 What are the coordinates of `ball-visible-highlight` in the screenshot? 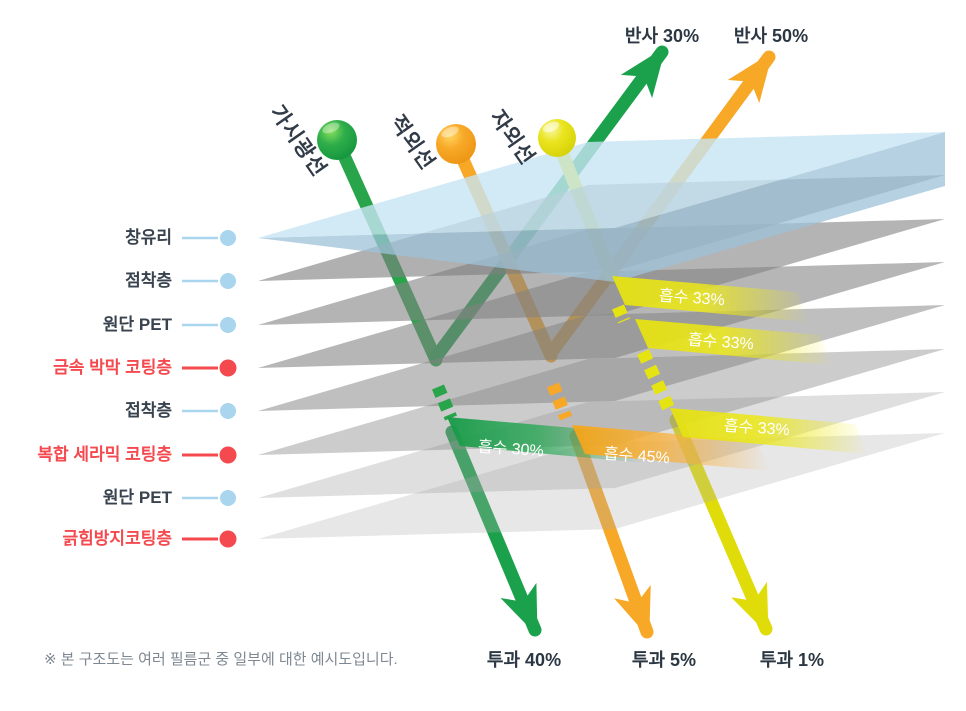 It's located at (331, 128).